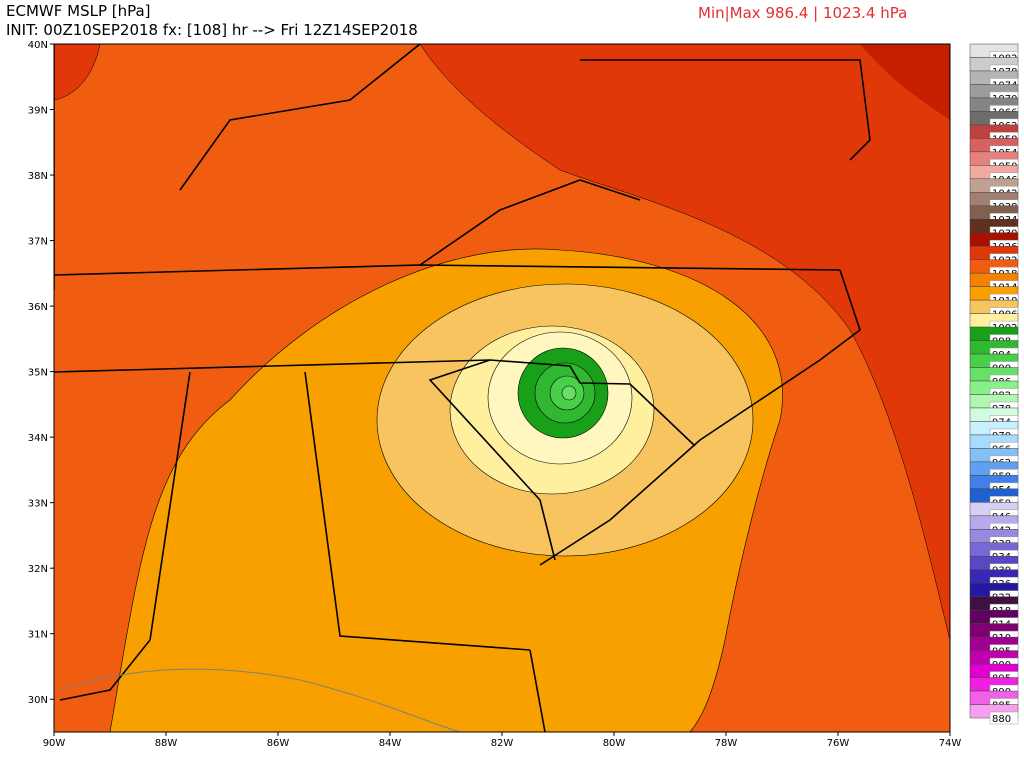 This screenshot has height=768, width=1024. I want to click on colorbar-label: 880, so click(1001, 719).